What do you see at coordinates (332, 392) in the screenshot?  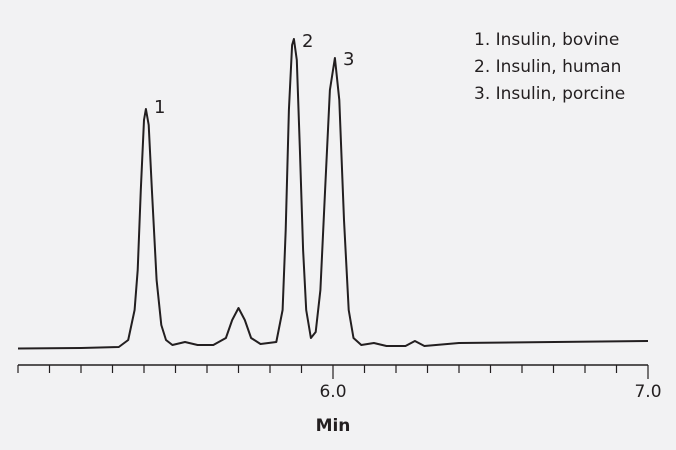 I see `x-tick-label: 6.0` at bounding box center [332, 392].